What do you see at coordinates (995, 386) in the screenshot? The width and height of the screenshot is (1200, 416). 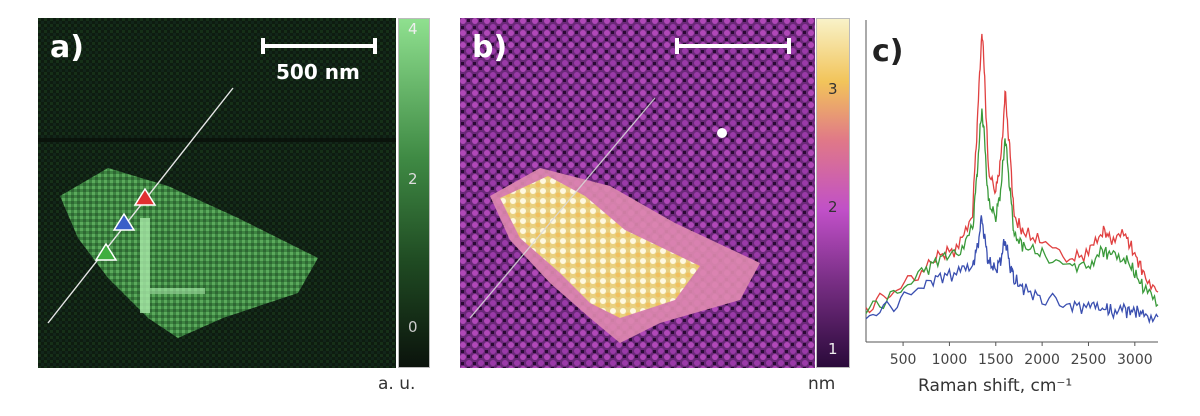 I see `x-axis-label: Raman shift, cm⁻¹` at bounding box center [995, 386].